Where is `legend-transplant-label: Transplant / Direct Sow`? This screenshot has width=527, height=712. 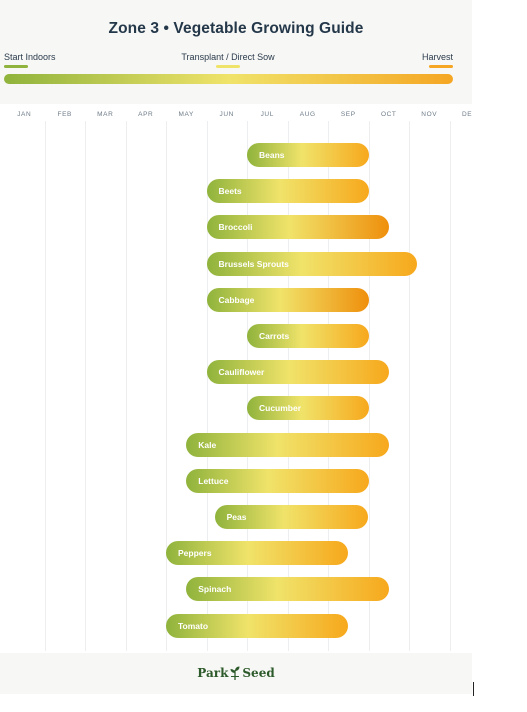 legend-transplant-label: Transplant / Direct Sow is located at coordinates (228, 57).